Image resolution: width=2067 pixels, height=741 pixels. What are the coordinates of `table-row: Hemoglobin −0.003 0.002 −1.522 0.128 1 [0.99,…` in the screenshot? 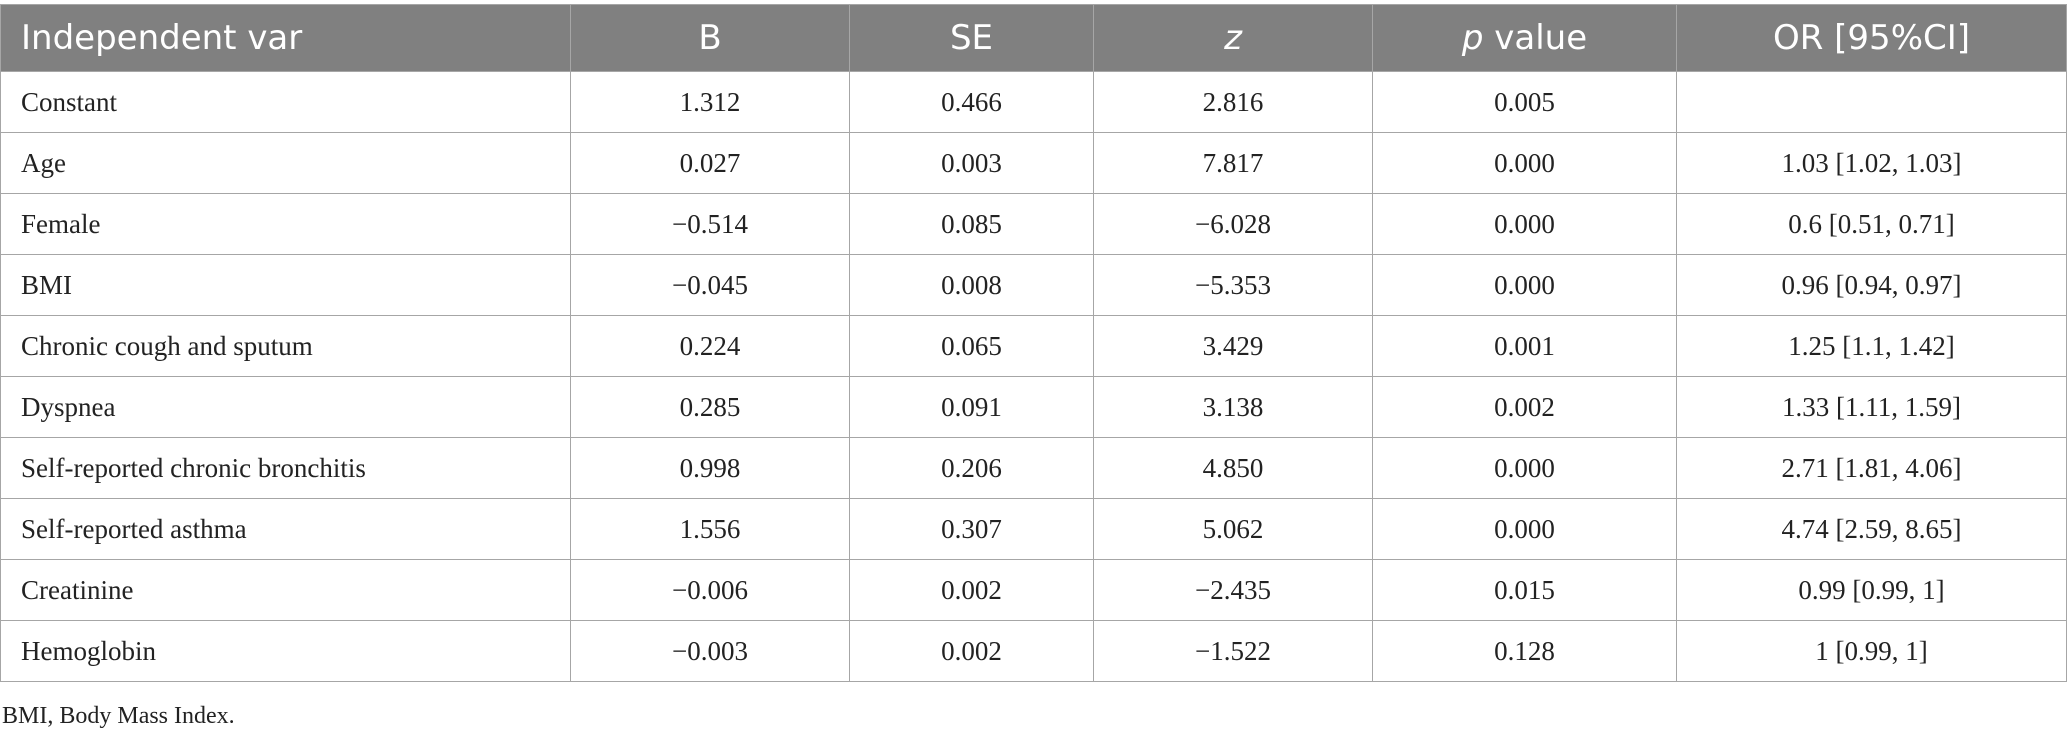 It's located at (1033, 651).